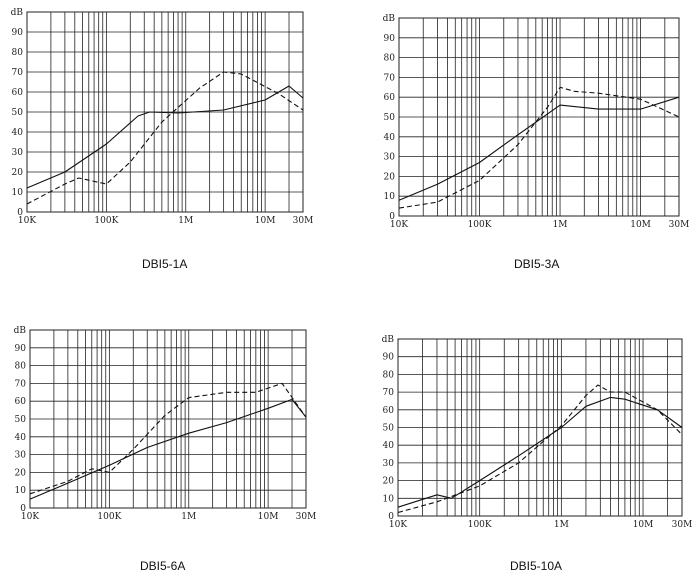 This screenshot has width=700, height=587. I want to click on chart-title: DBI5-6A, so click(163, 566).